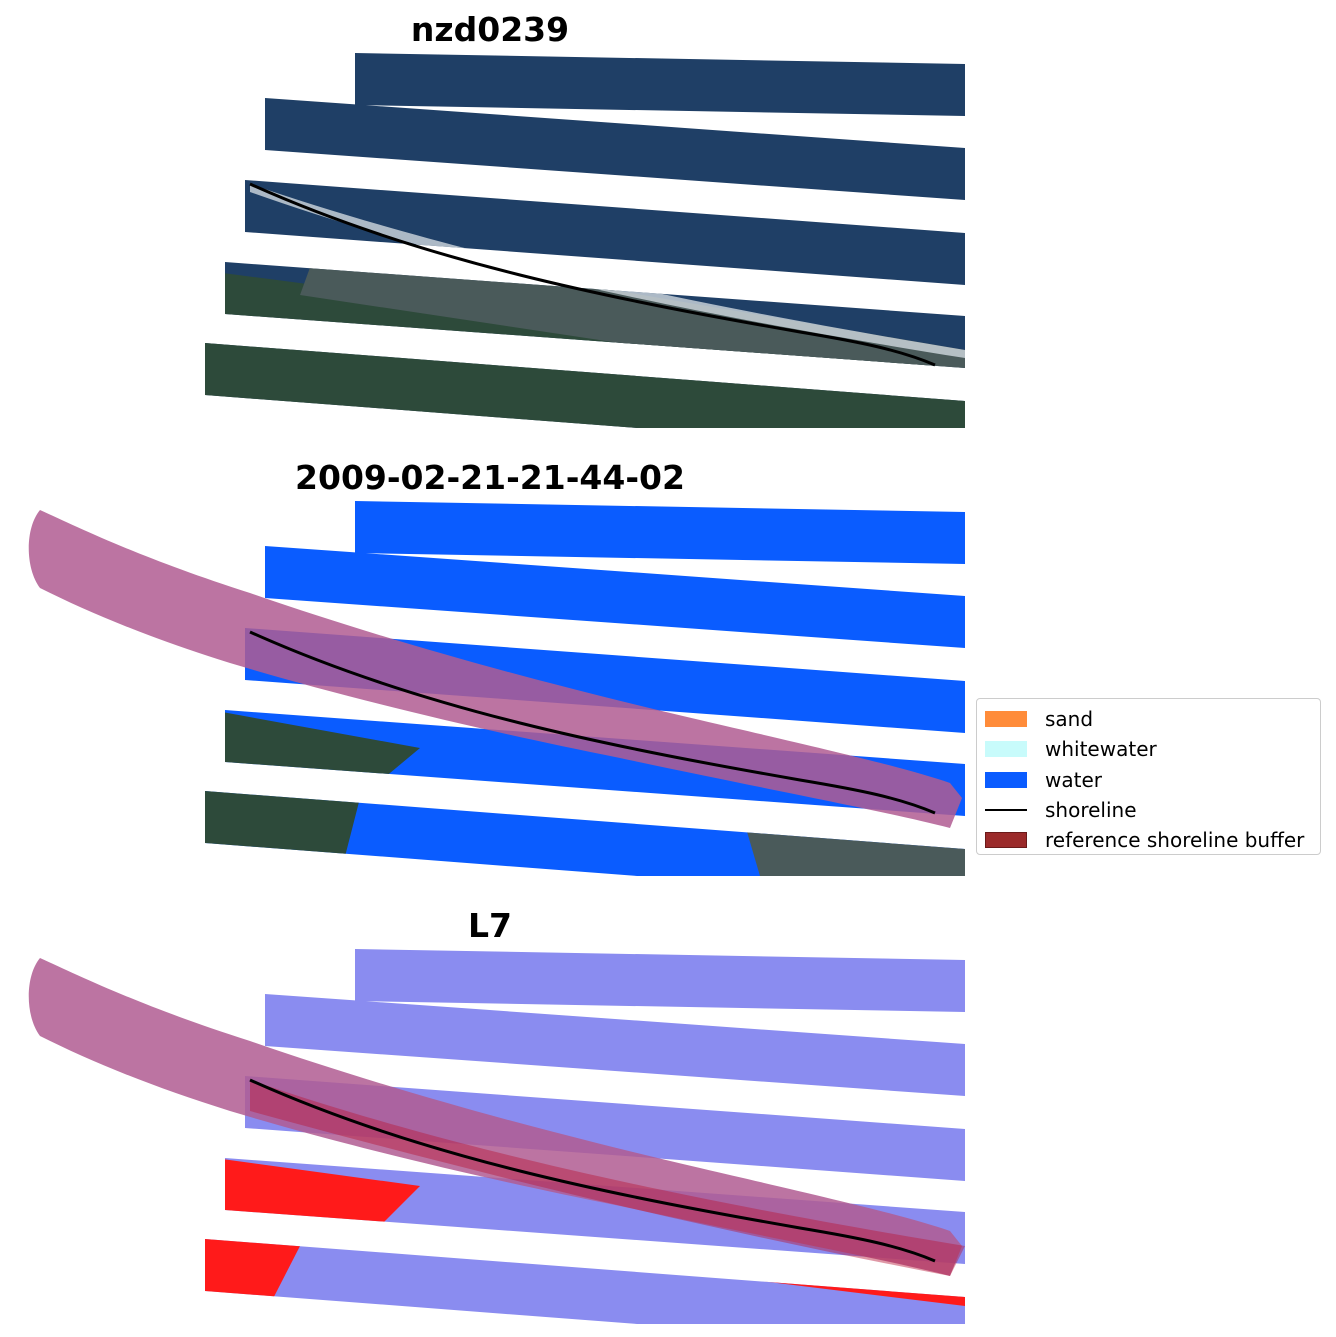 This screenshot has height=1337, width=1336. What do you see at coordinates (490, 477) in the screenshot?
I see `panel-title-date: 2009-02-21-21-44-02` at bounding box center [490, 477].